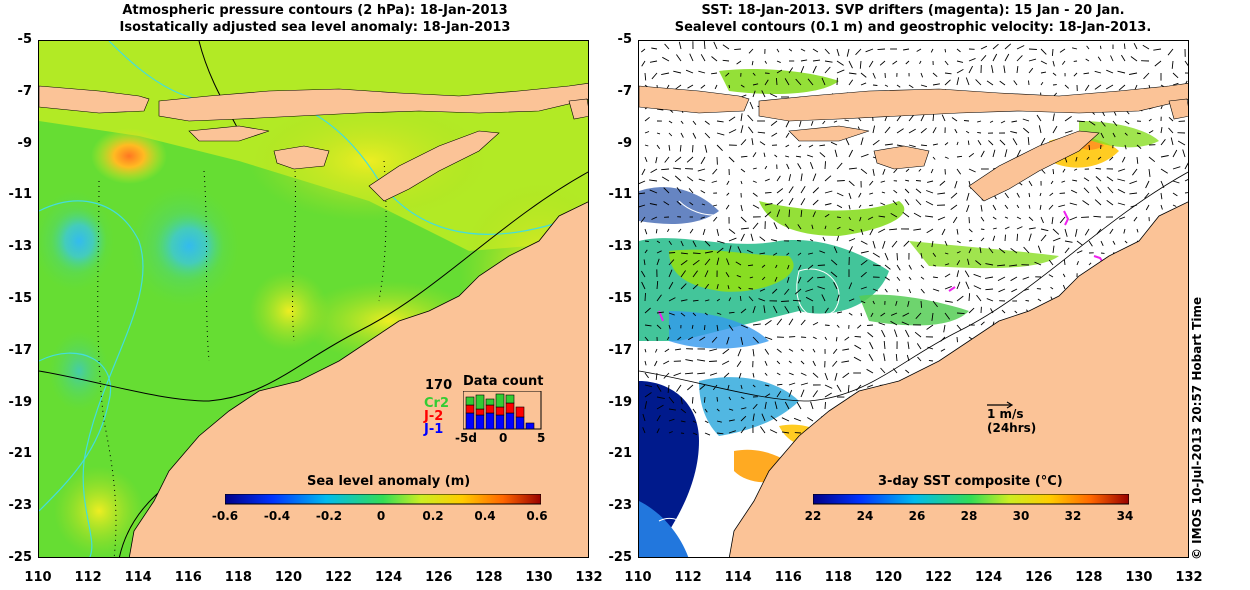  What do you see at coordinates (20, 350) in the screenshot?
I see `left-lat-tick: -17` at bounding box center [20, 350].